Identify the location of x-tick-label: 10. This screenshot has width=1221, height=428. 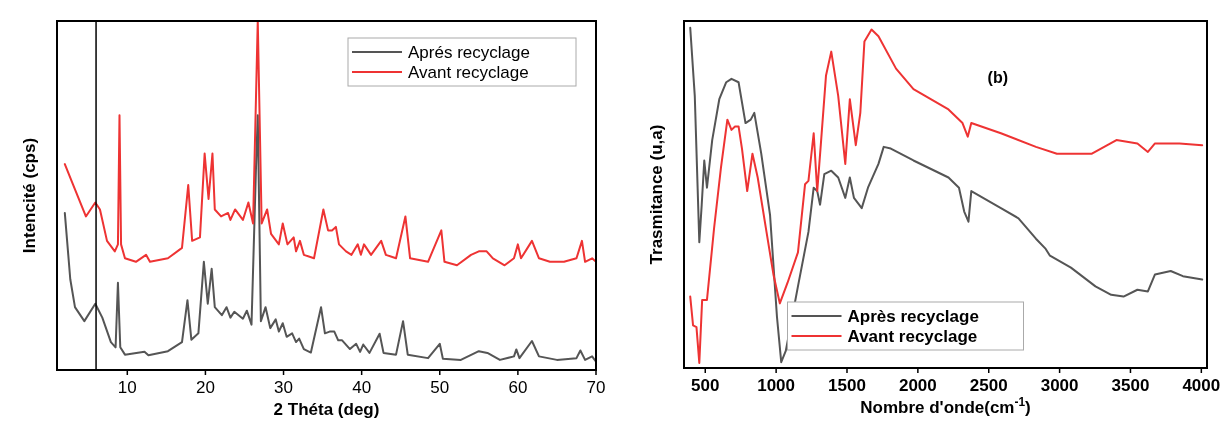
(127, 387).